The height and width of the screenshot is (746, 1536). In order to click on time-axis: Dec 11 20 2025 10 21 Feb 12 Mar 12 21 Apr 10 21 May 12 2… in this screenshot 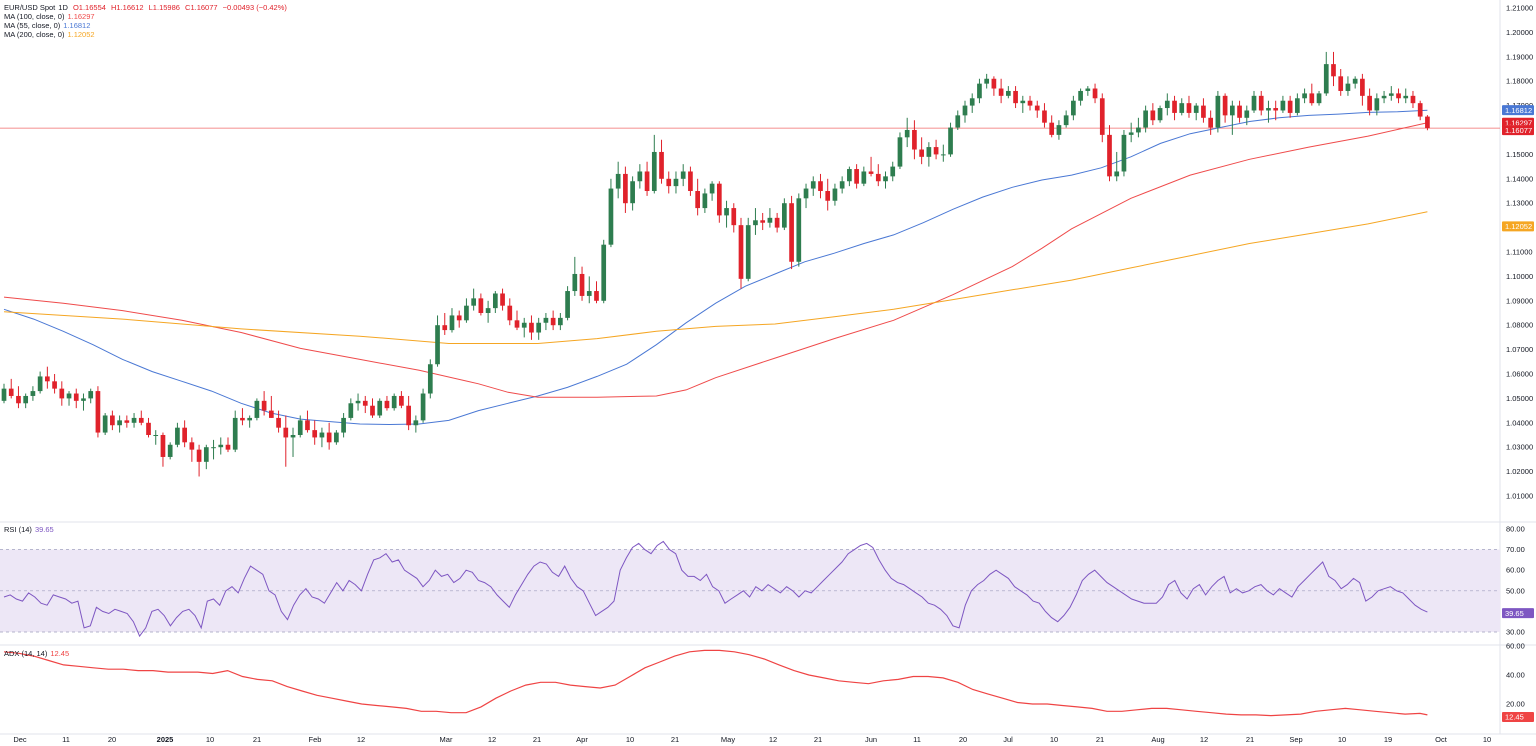, I will do `click(752, 739)`.